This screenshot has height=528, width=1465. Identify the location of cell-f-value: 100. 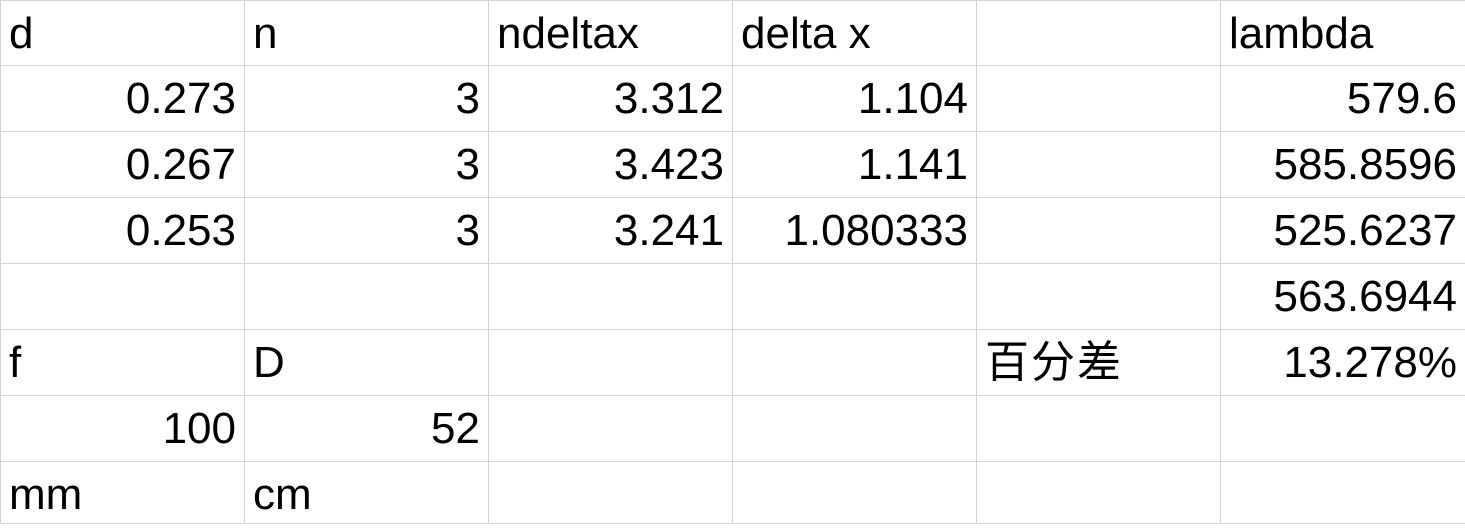
(123, 429).